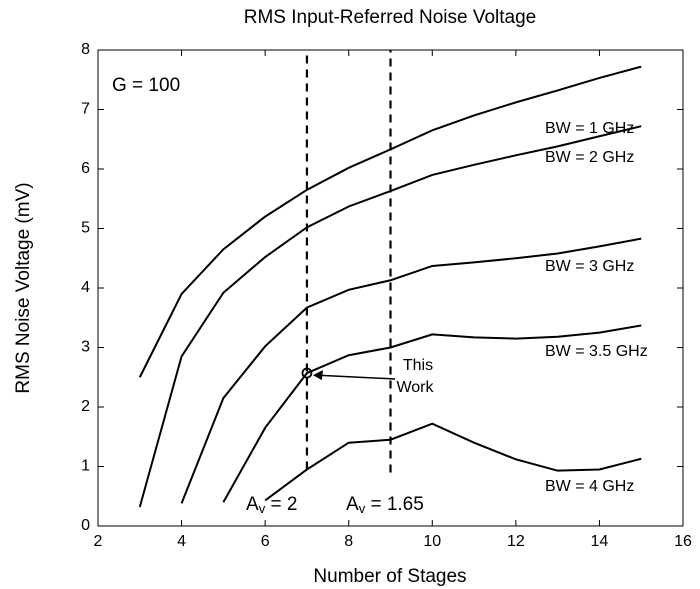 The image size is (700, 589). What do you see at coordinates (85, 228) in the screenshot?
I see `y-tick-label: 5` at bounding box center [85, 228].